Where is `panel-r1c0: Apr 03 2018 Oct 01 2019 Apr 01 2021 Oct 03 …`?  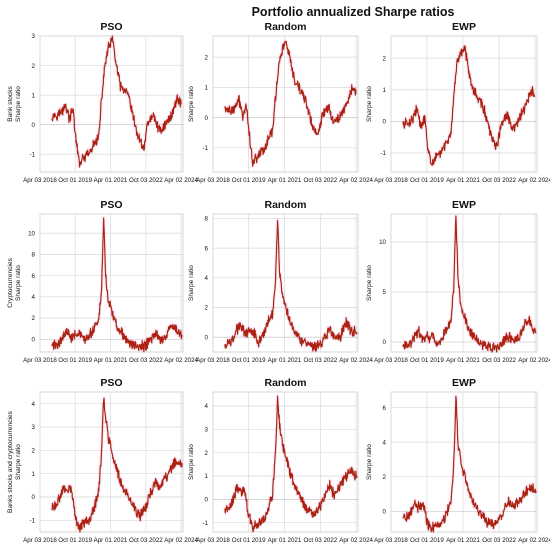
panel-r1c0: Apr 03 2018 Oct 01 2019 Apr 01 2021 Oct 03 … is located at coordinates (103, 281).